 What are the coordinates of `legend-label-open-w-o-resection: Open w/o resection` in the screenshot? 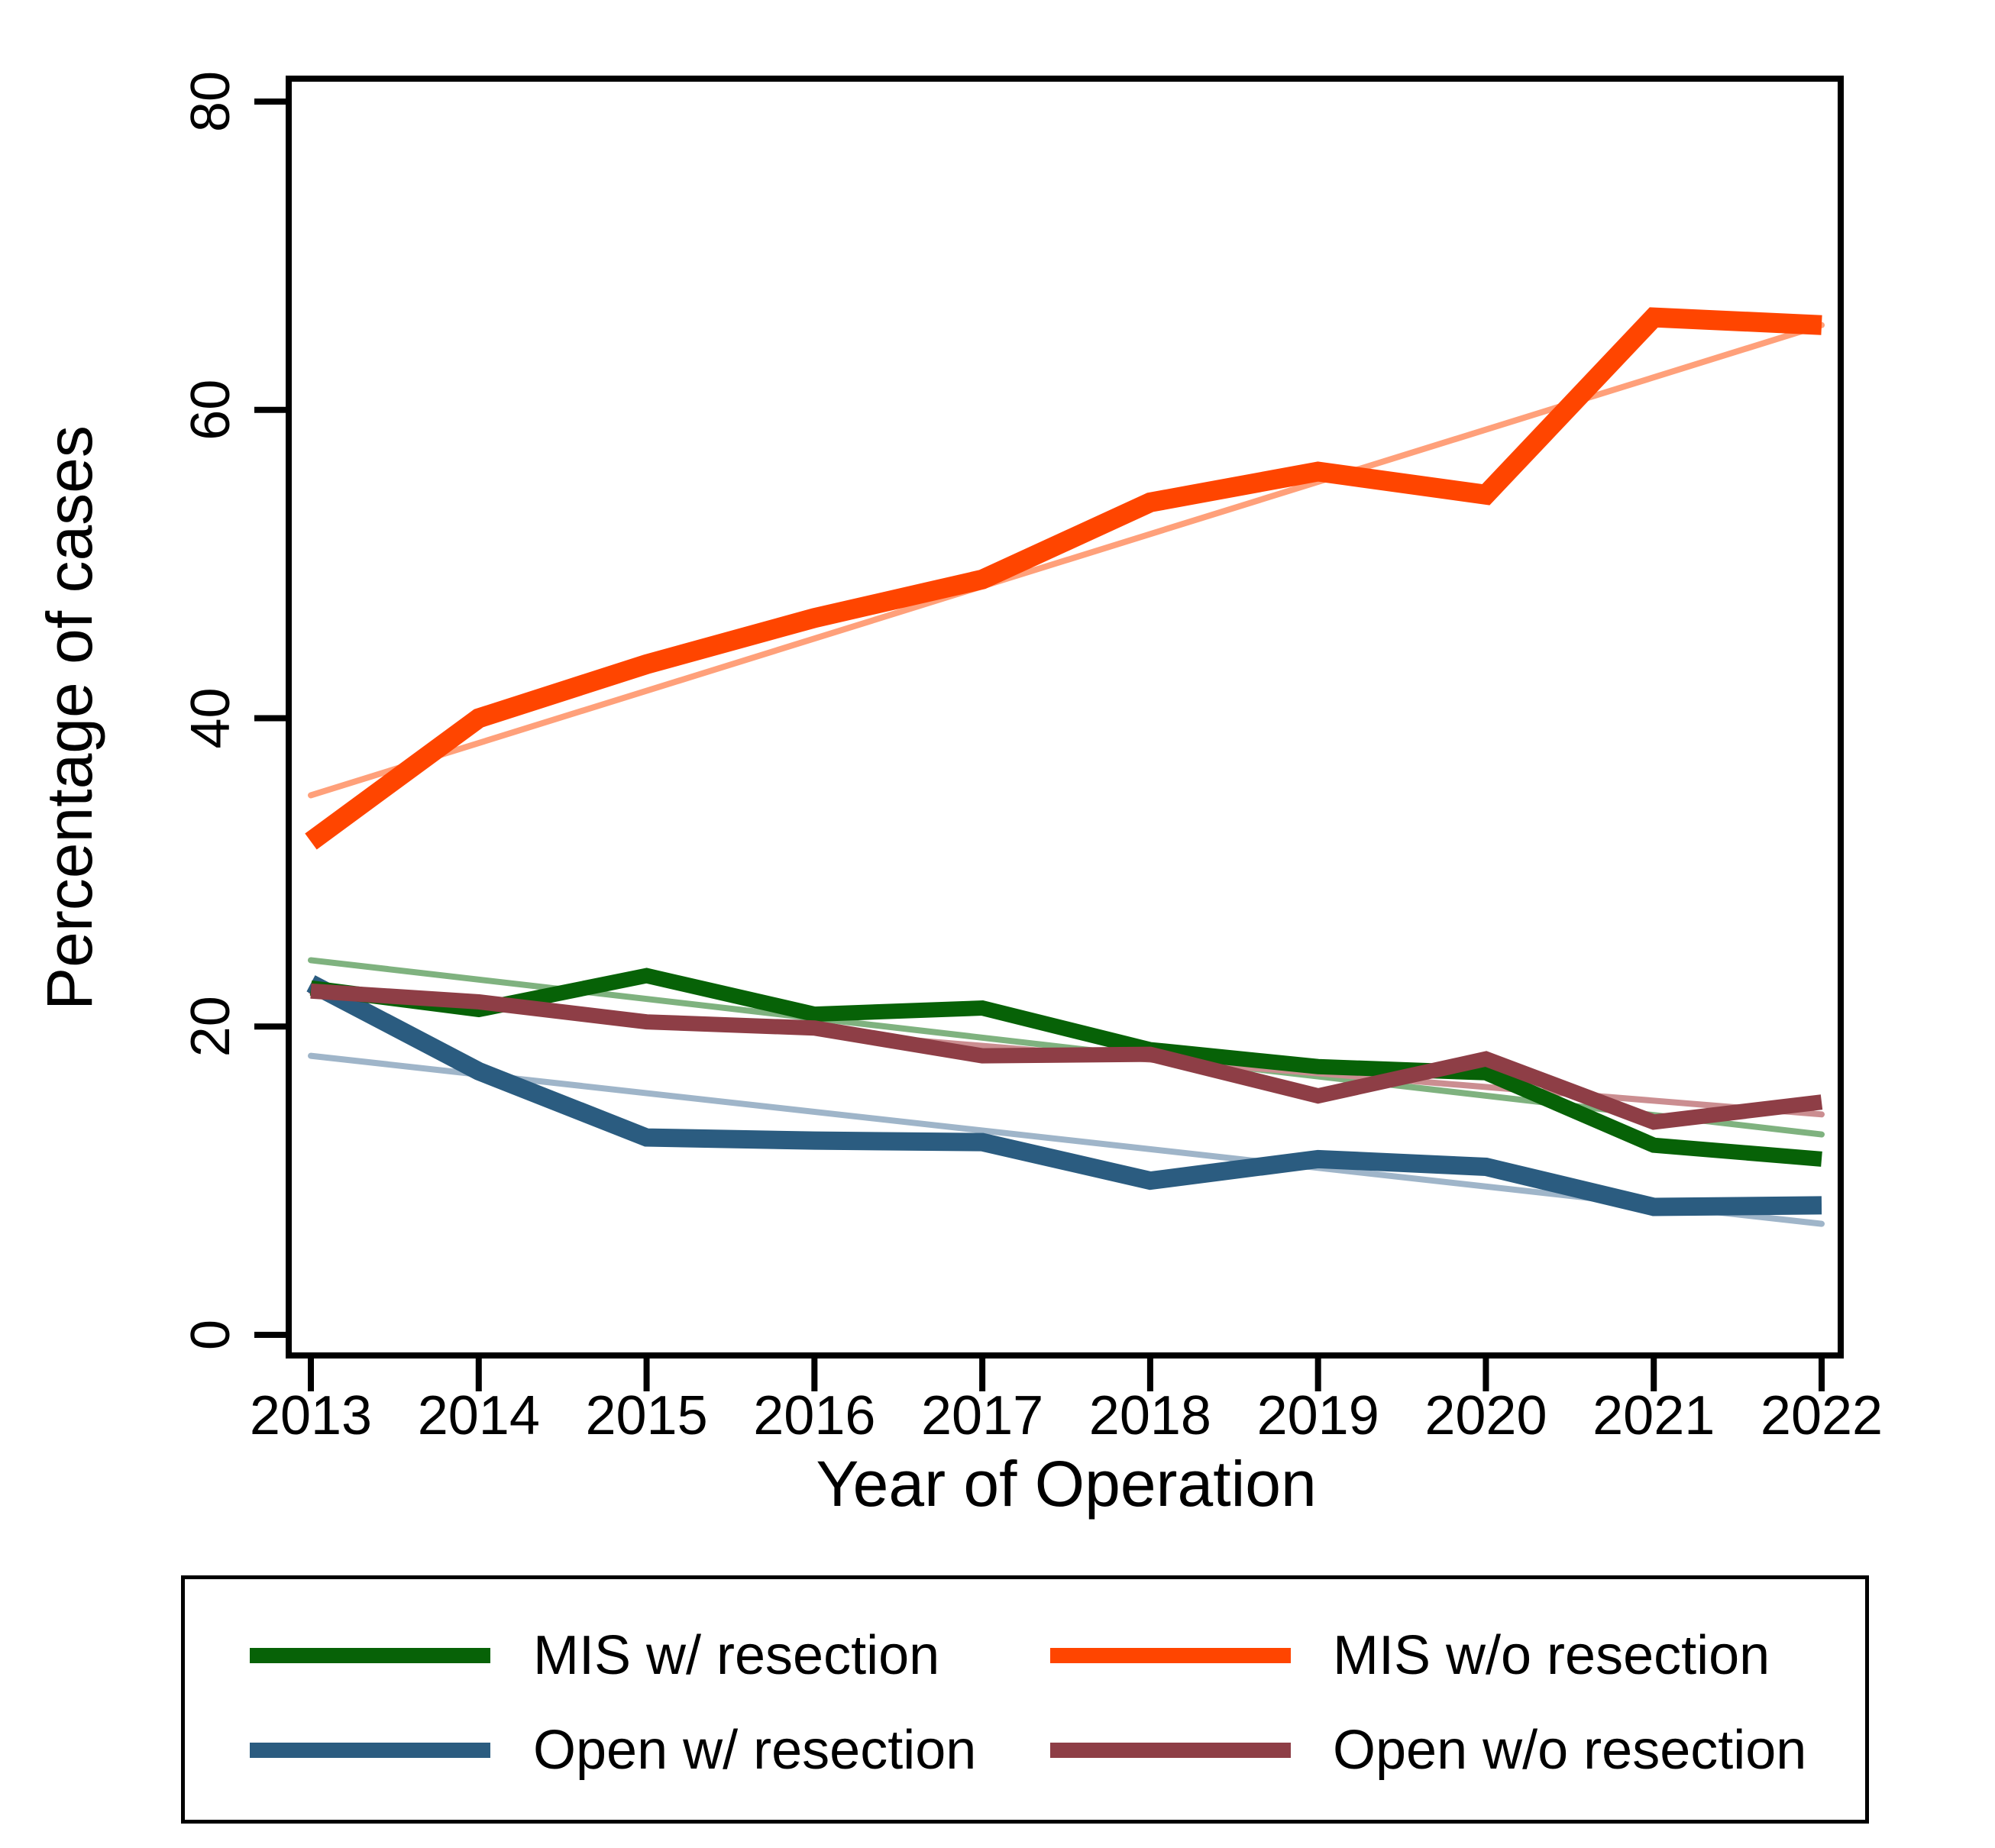 It's located at (1570, 1750).